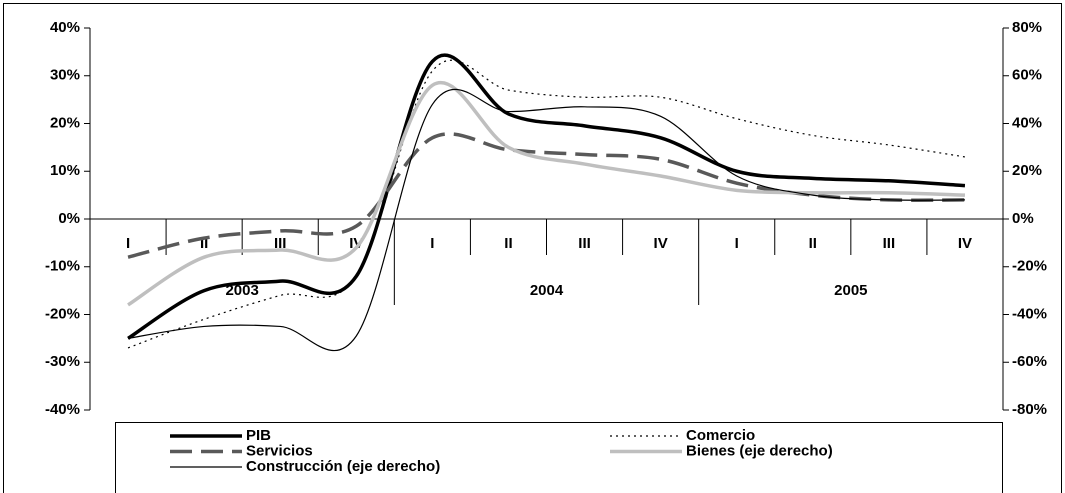 The height and width of the screenshot is (493, 1065). I want to click on y-tick-label: -20%, so click(62, 313).